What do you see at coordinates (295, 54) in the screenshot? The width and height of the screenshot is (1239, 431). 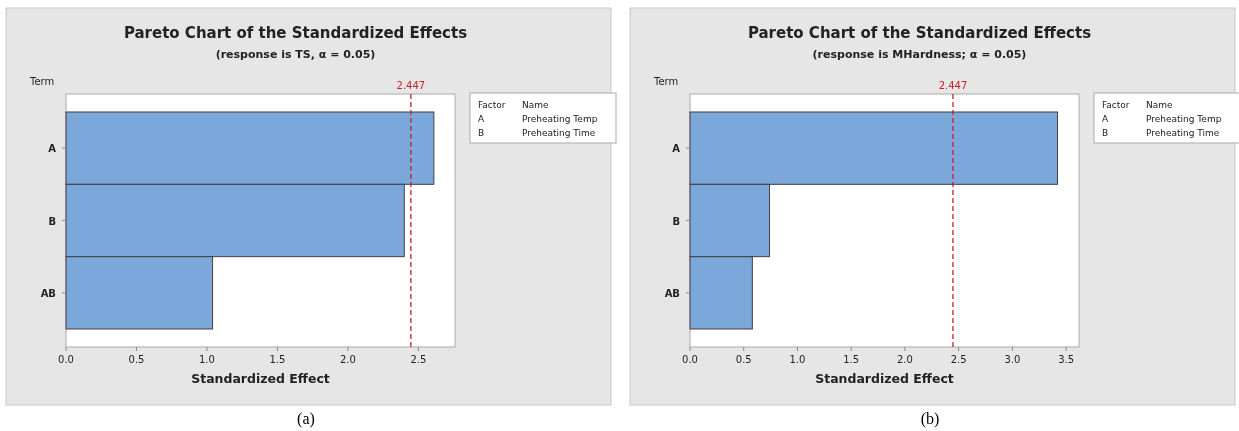 I see `chart-subtitle: (response is TS, α = 0.05)` at bounding box center [295, 54].